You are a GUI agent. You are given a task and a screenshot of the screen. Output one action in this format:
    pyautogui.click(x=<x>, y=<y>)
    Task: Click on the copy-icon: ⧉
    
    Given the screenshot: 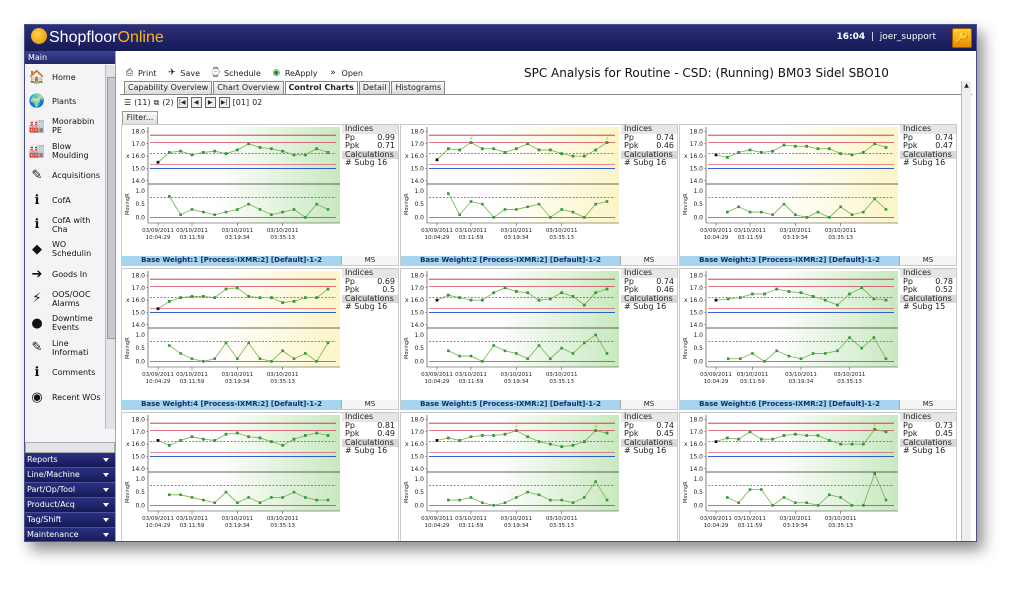 What is the action you would take?
    pyautogui.click(x=156, y=102)
    